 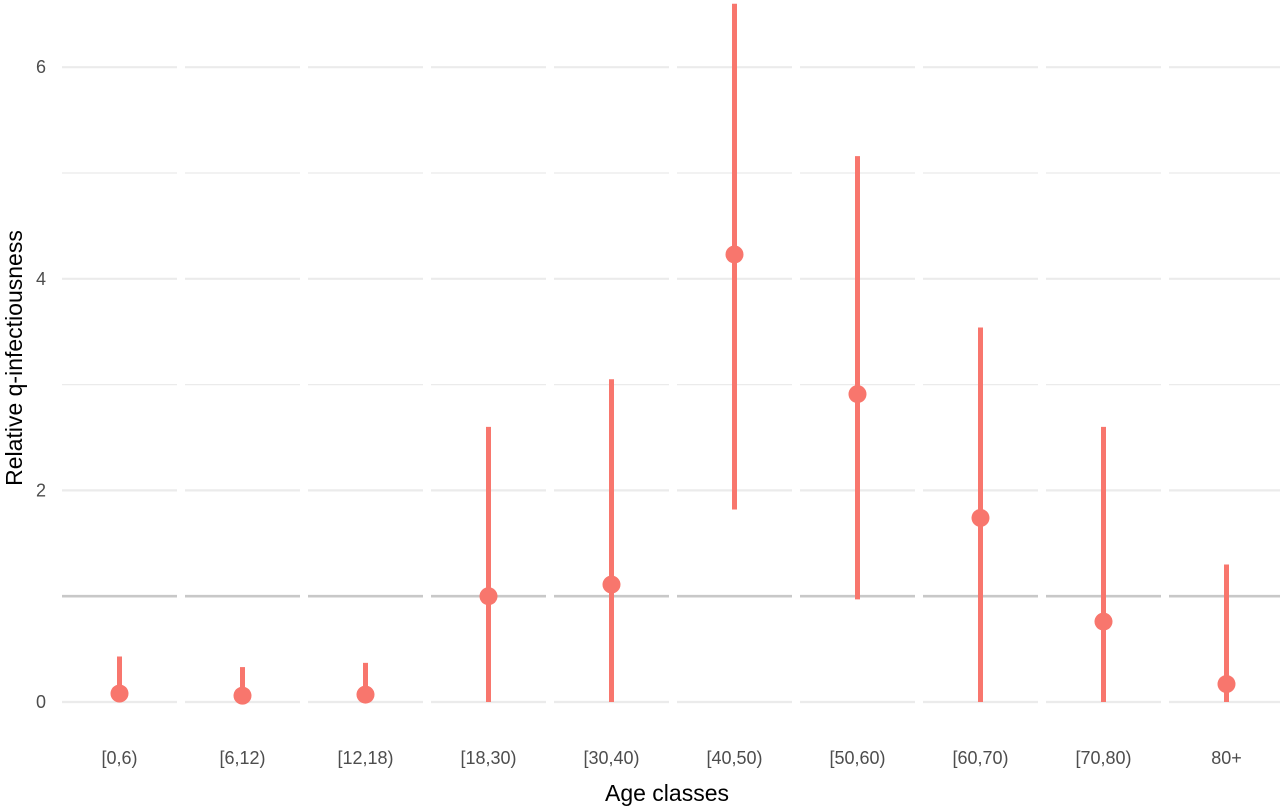 I want to click on y-axis-title: Relative q-infectiousness, so click(x=14, y=358).